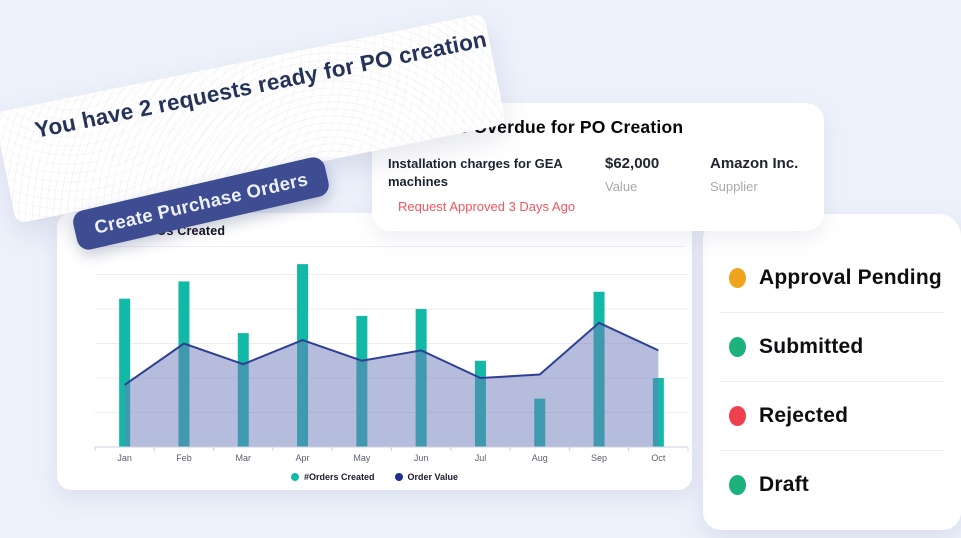 Image resolution: width=961 pixels, height=538 pixels. I want to click on x-axis-label: Sep, so click(599, 458).